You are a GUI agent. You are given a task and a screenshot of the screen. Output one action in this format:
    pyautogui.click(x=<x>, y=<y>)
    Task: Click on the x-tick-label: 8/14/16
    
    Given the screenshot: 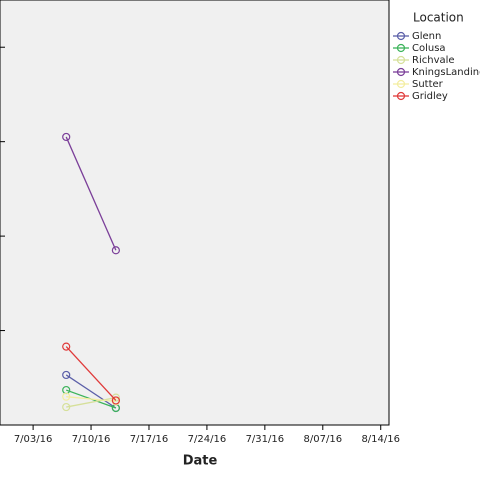 What is the action you would take?
    pyautogui.click(x=380, y=439)
    